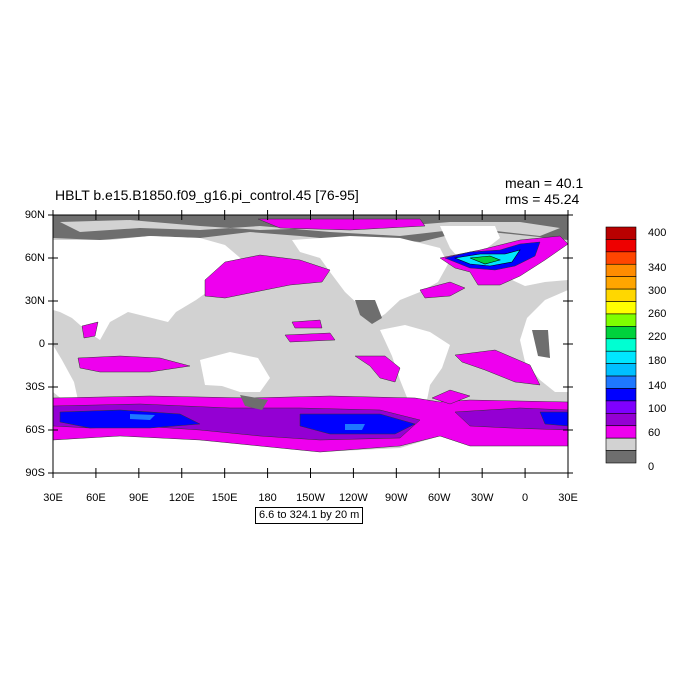 Image resolution: width=700 pixels, height=700 pixels. I want to click on arctic-patch, so click(341, 224).